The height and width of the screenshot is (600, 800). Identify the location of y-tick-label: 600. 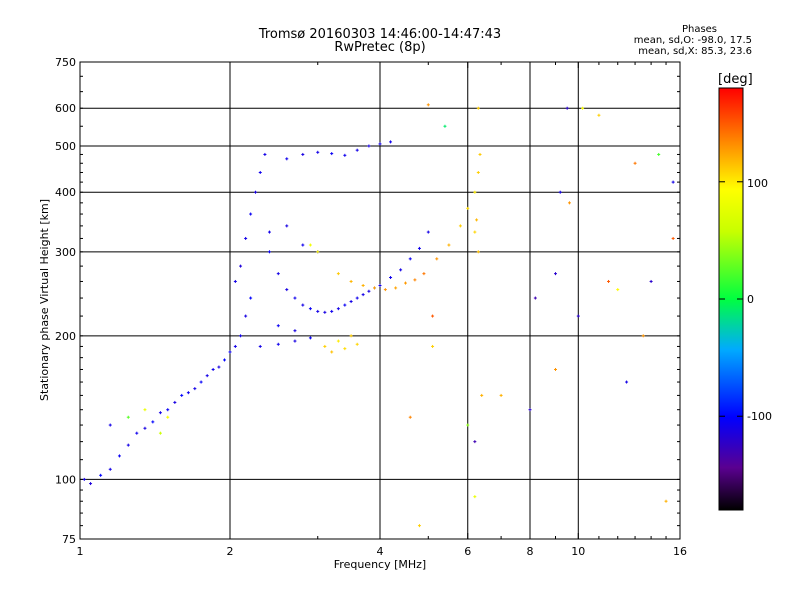
(65, 108).